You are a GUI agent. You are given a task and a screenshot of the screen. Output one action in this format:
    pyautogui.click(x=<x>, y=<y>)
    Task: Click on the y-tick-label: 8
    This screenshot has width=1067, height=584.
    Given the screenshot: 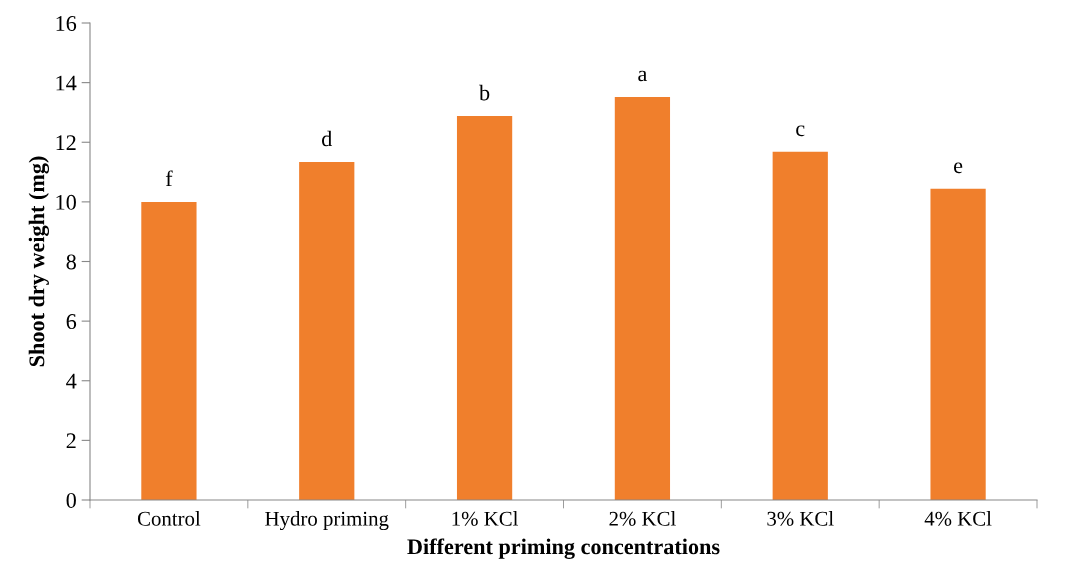 What is the action you would take?
    pyautogui.click(x=71, y=262)
    